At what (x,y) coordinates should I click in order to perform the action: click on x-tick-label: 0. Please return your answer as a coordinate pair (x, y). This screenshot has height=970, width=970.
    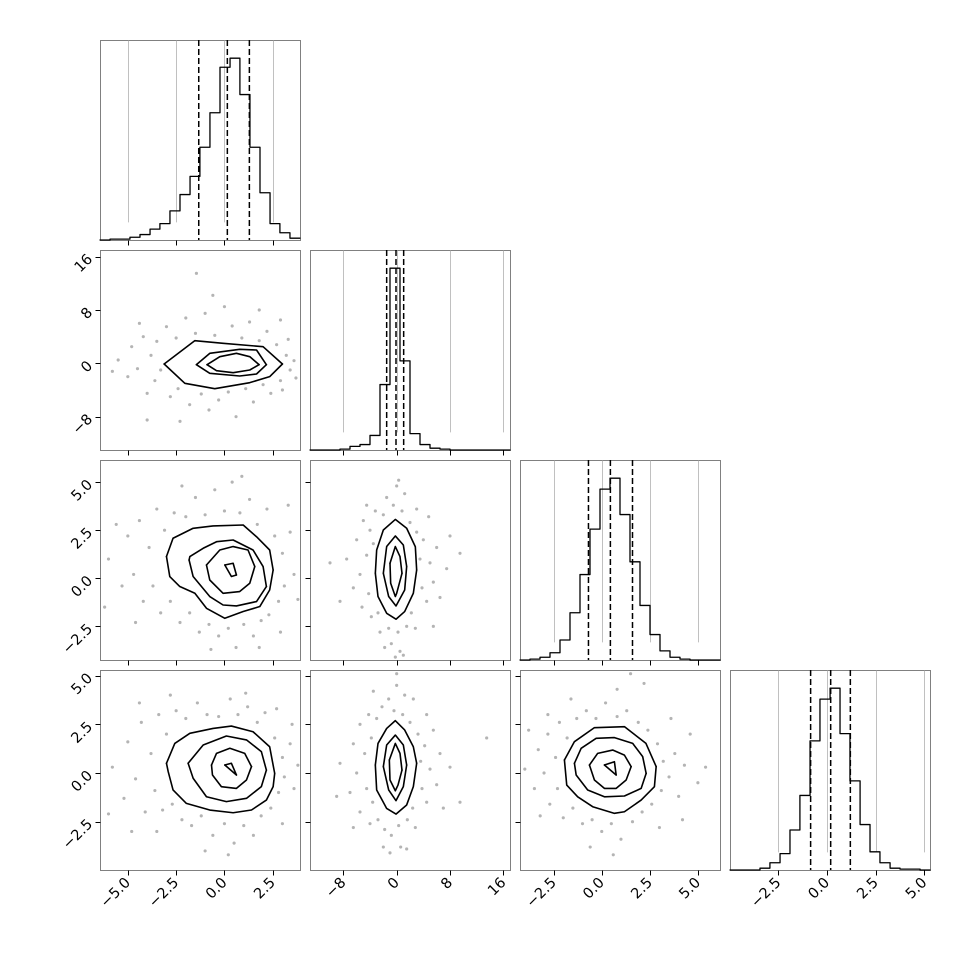
    Looking at the image, I should click on (393, 883).